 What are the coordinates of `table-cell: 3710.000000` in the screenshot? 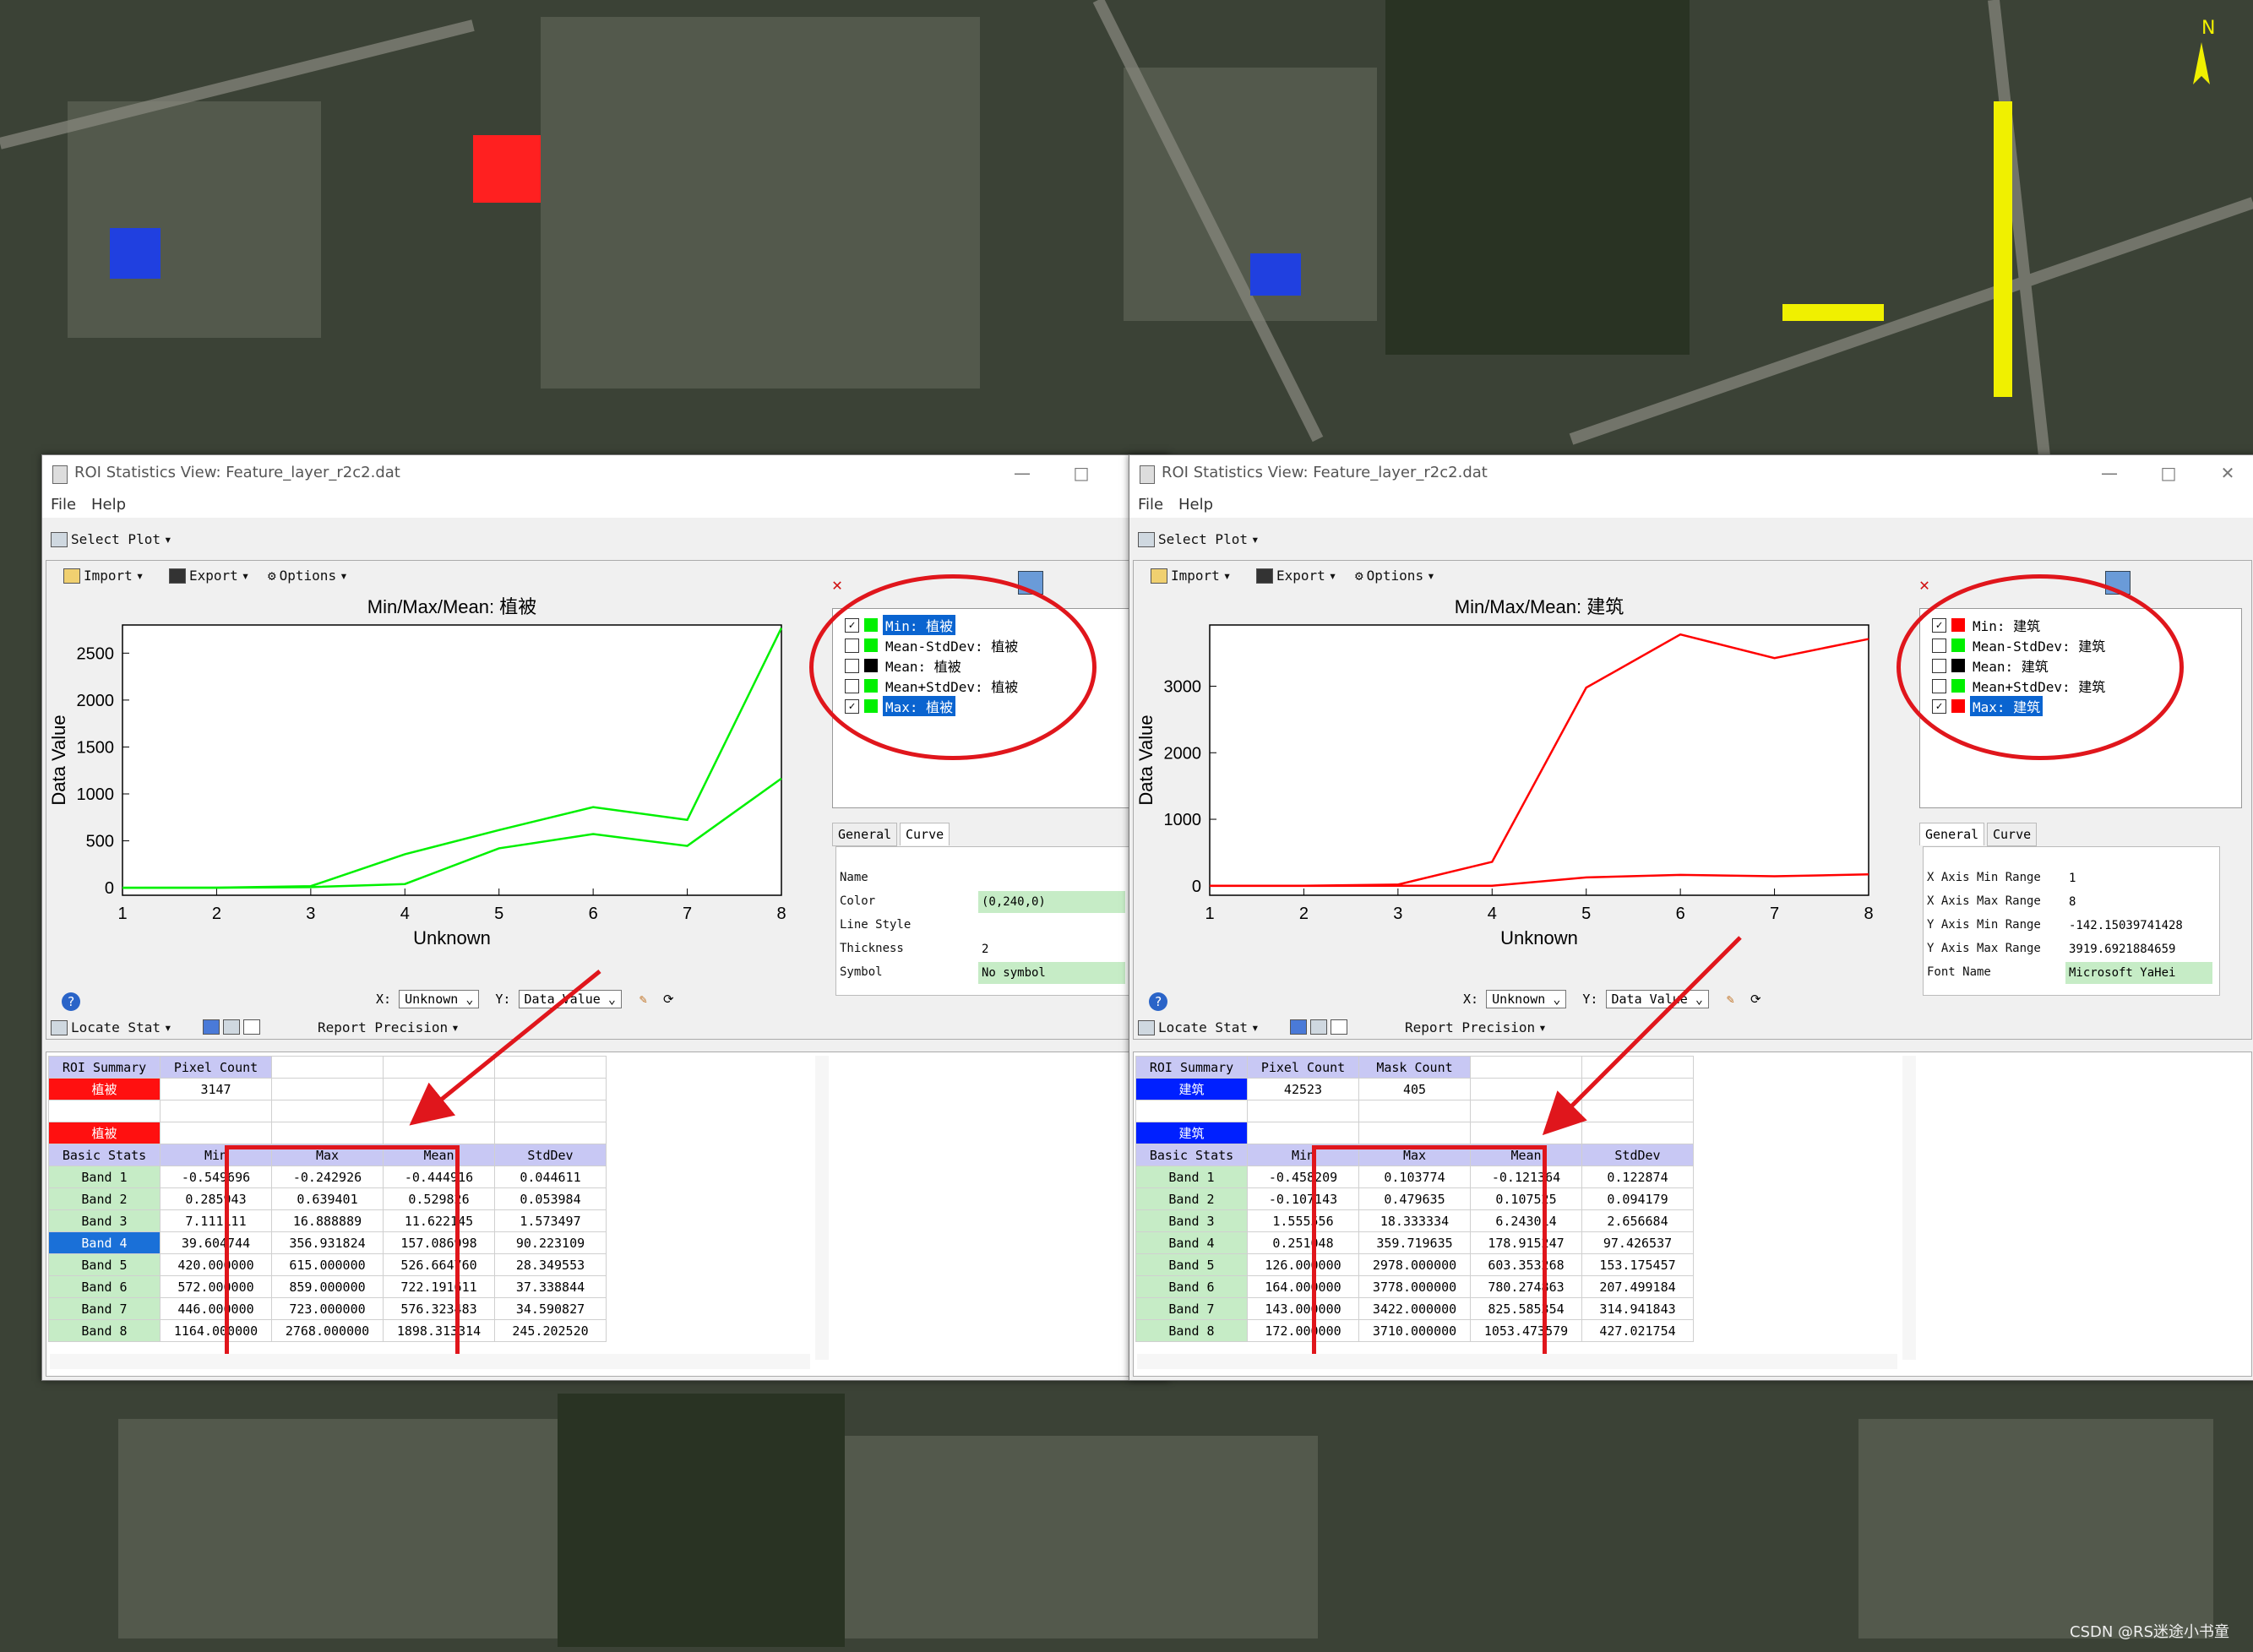 It's located at (1414, 1330).